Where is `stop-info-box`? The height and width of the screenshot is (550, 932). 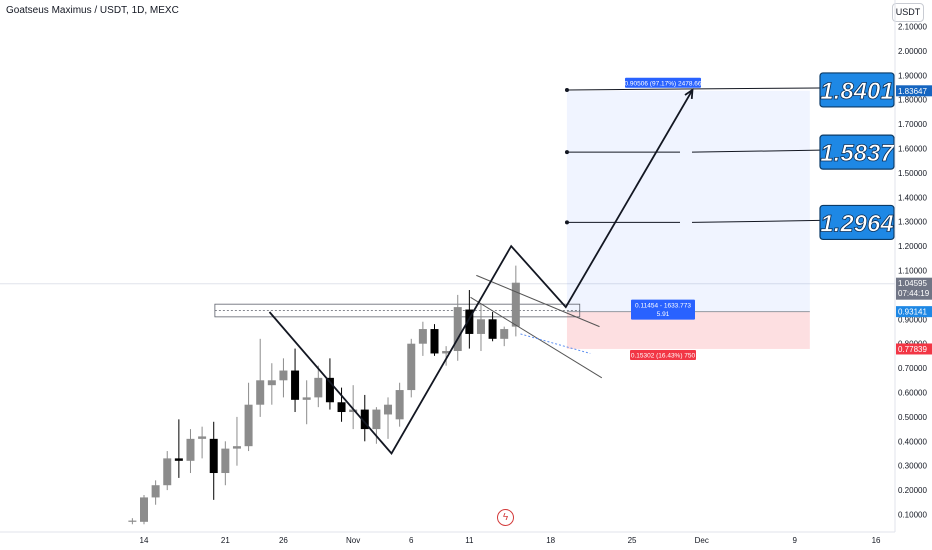 stop-info-box is located at coordinates (663, 354).